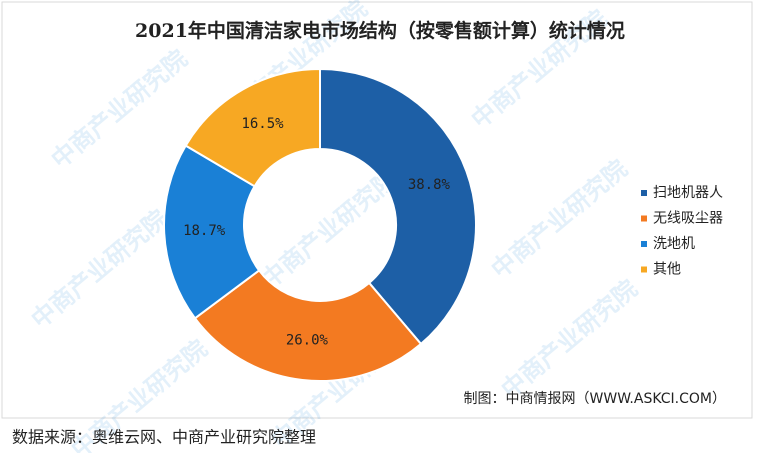  What do you see at coordinates (204, 231) in the screenshot?
I see `data-label: 18.7%` at bounding box center [204, 231].